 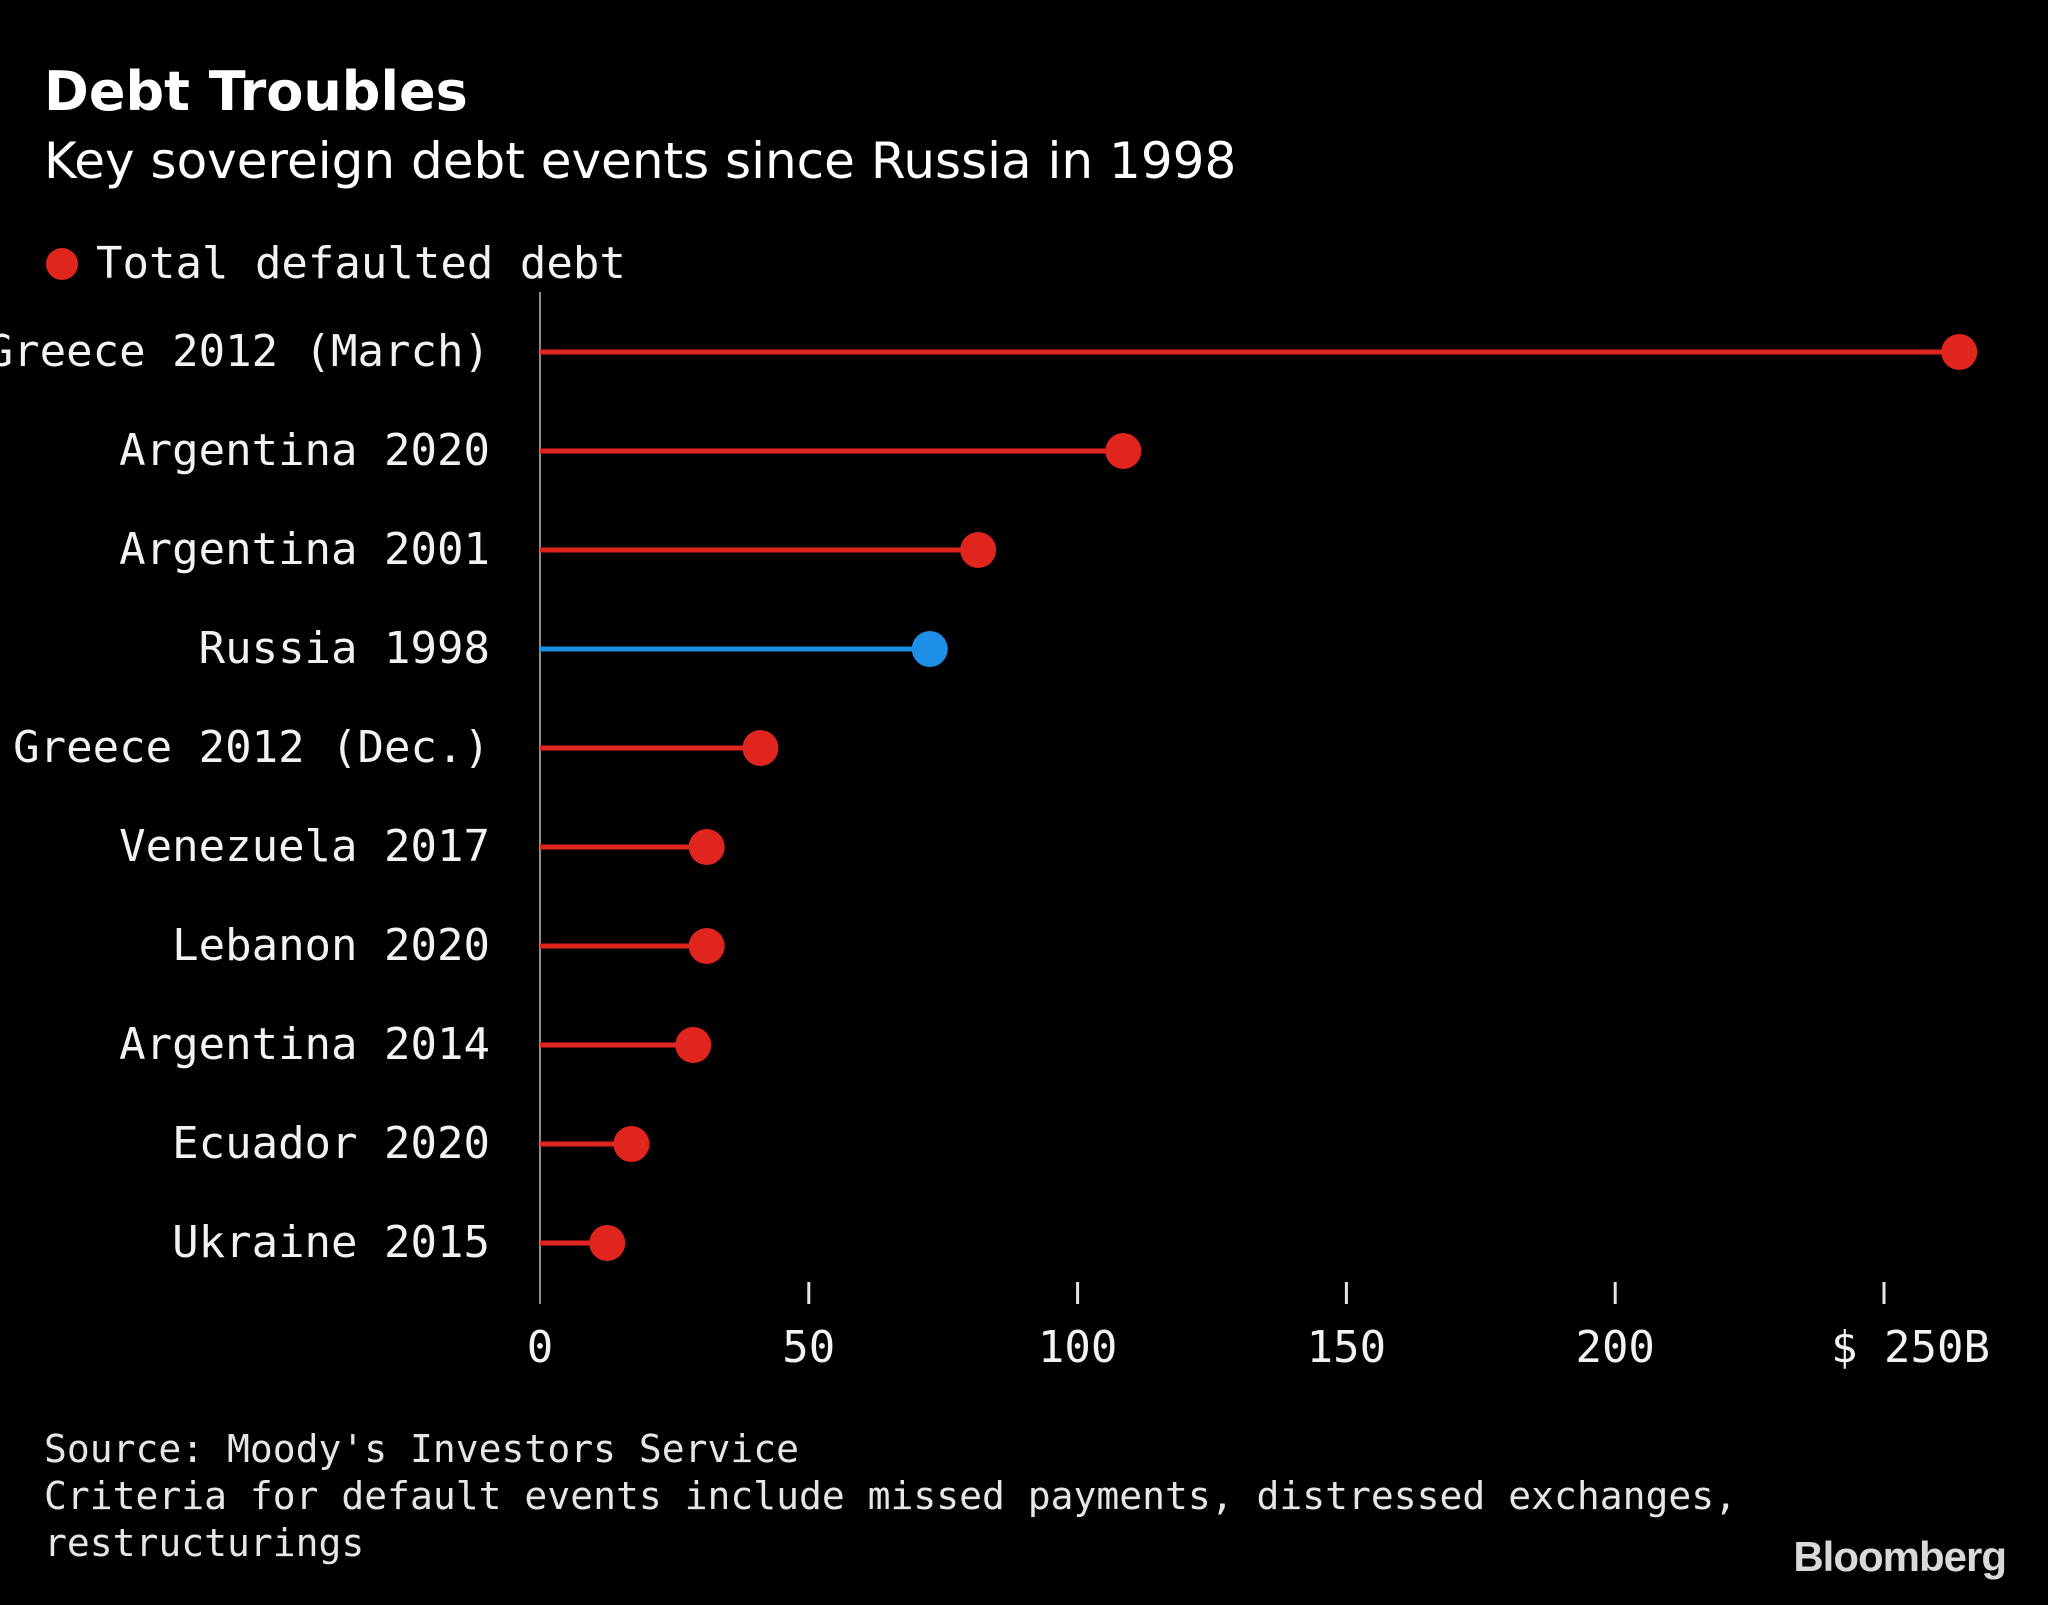 I want to click on legend-marker, so click(x=62, y=263).